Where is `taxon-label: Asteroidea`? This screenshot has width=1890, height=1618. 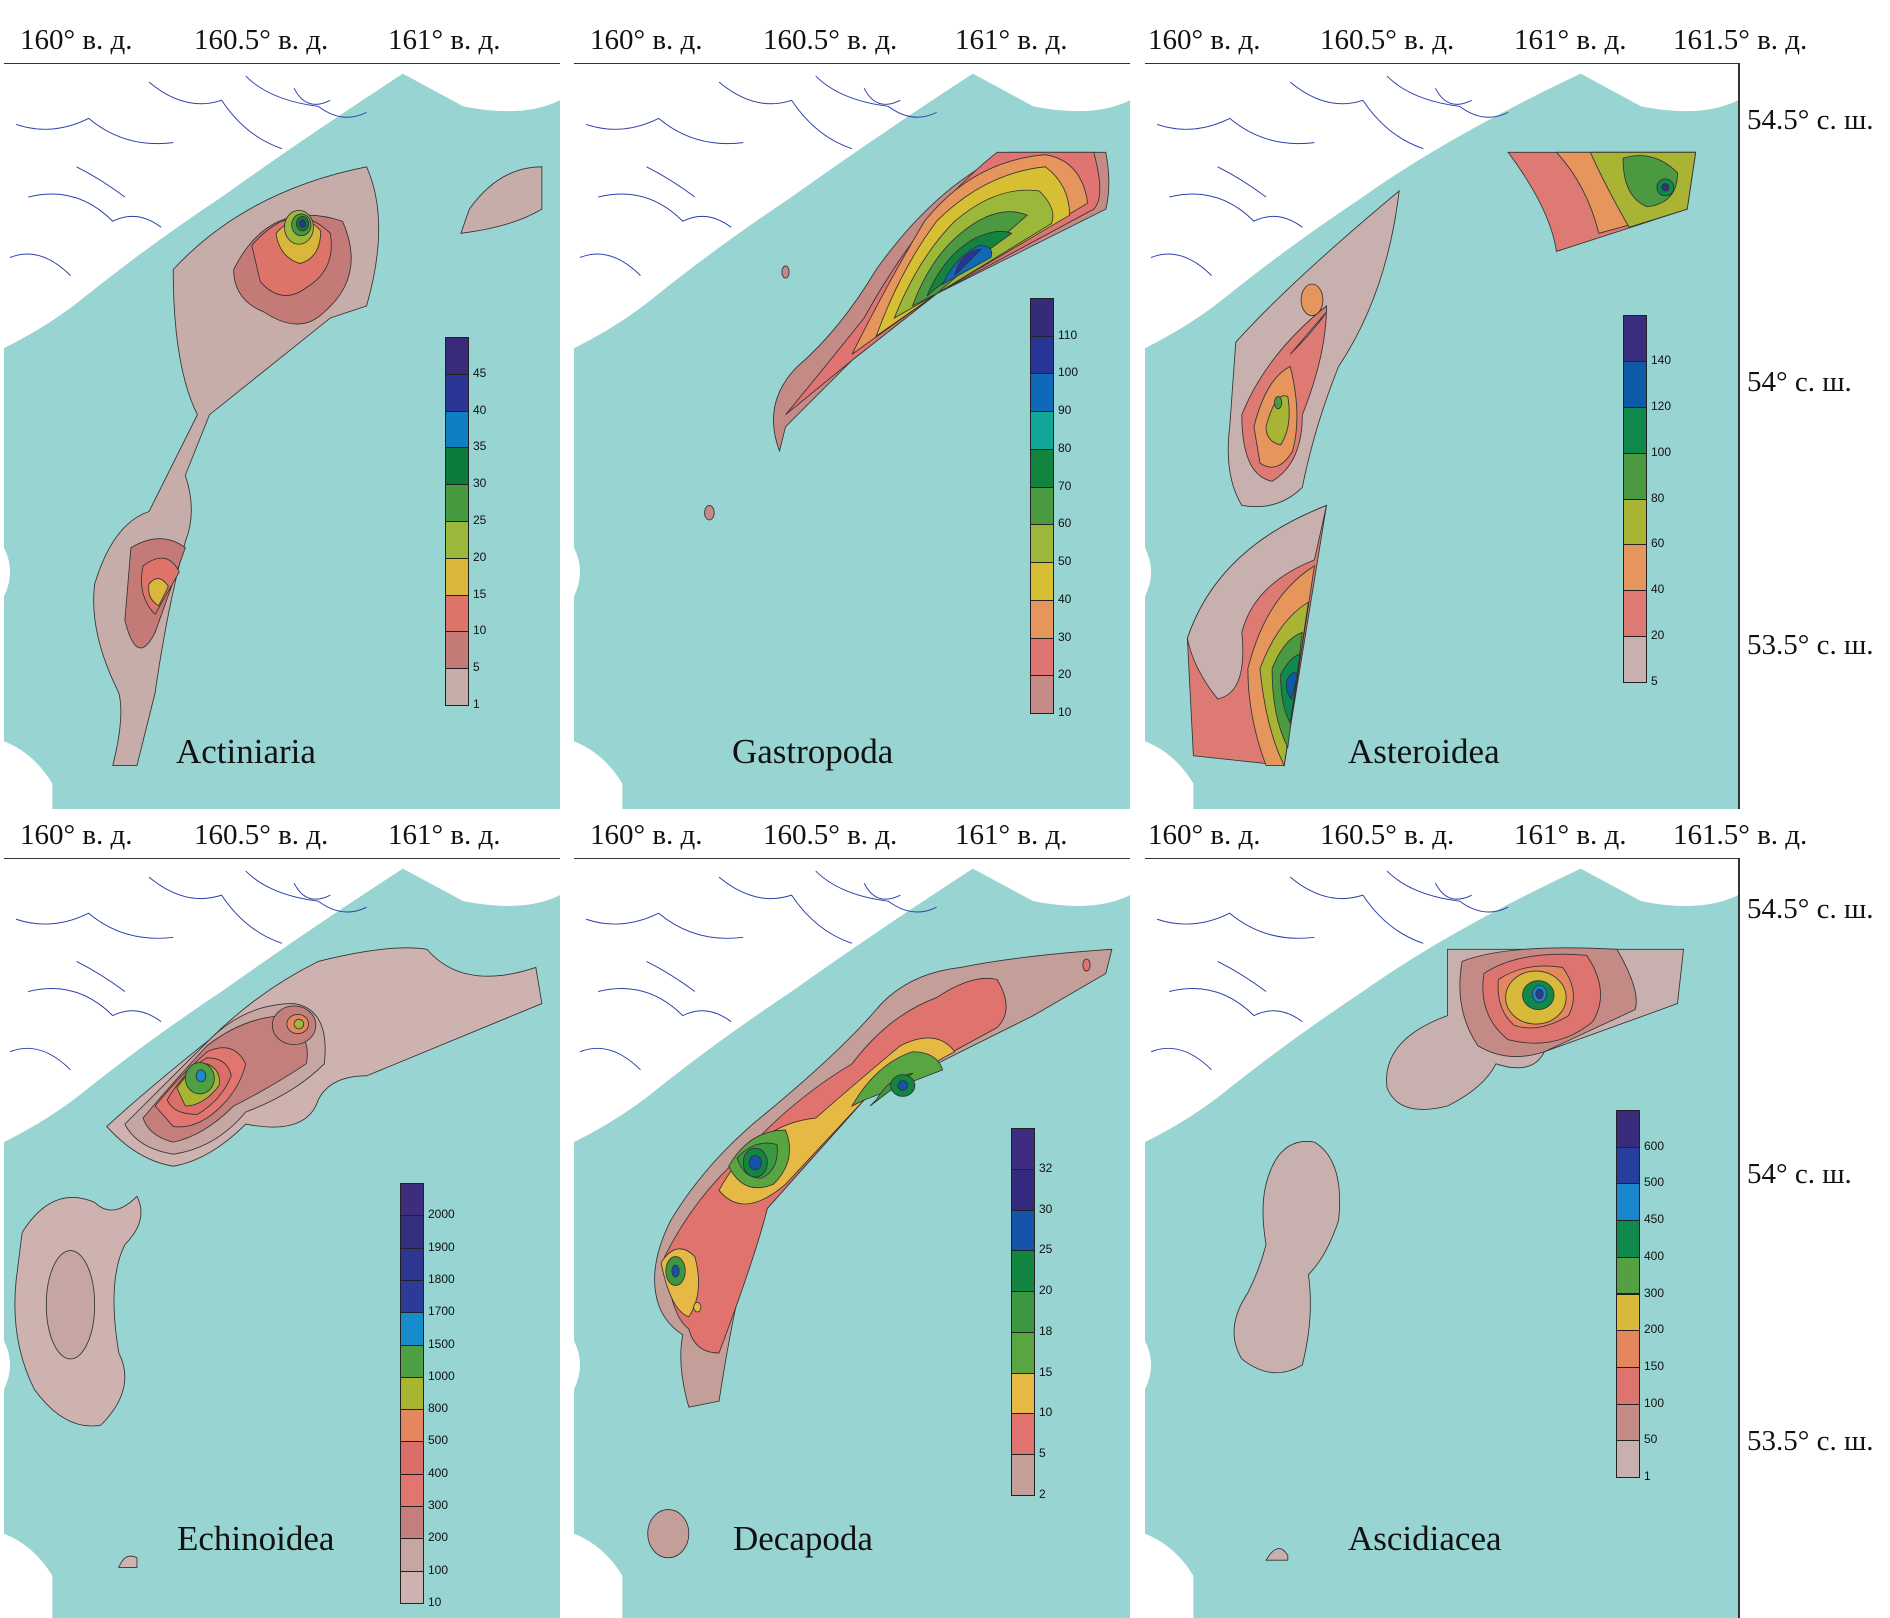 taxon-label: Asteroidea is located at coordinates (1424, 751).